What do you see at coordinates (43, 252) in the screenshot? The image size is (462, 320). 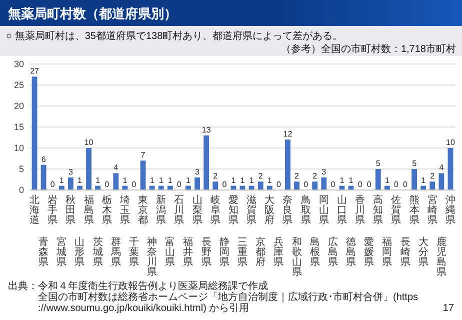 I see `category: 青森県` at bounding box center [43, 252].